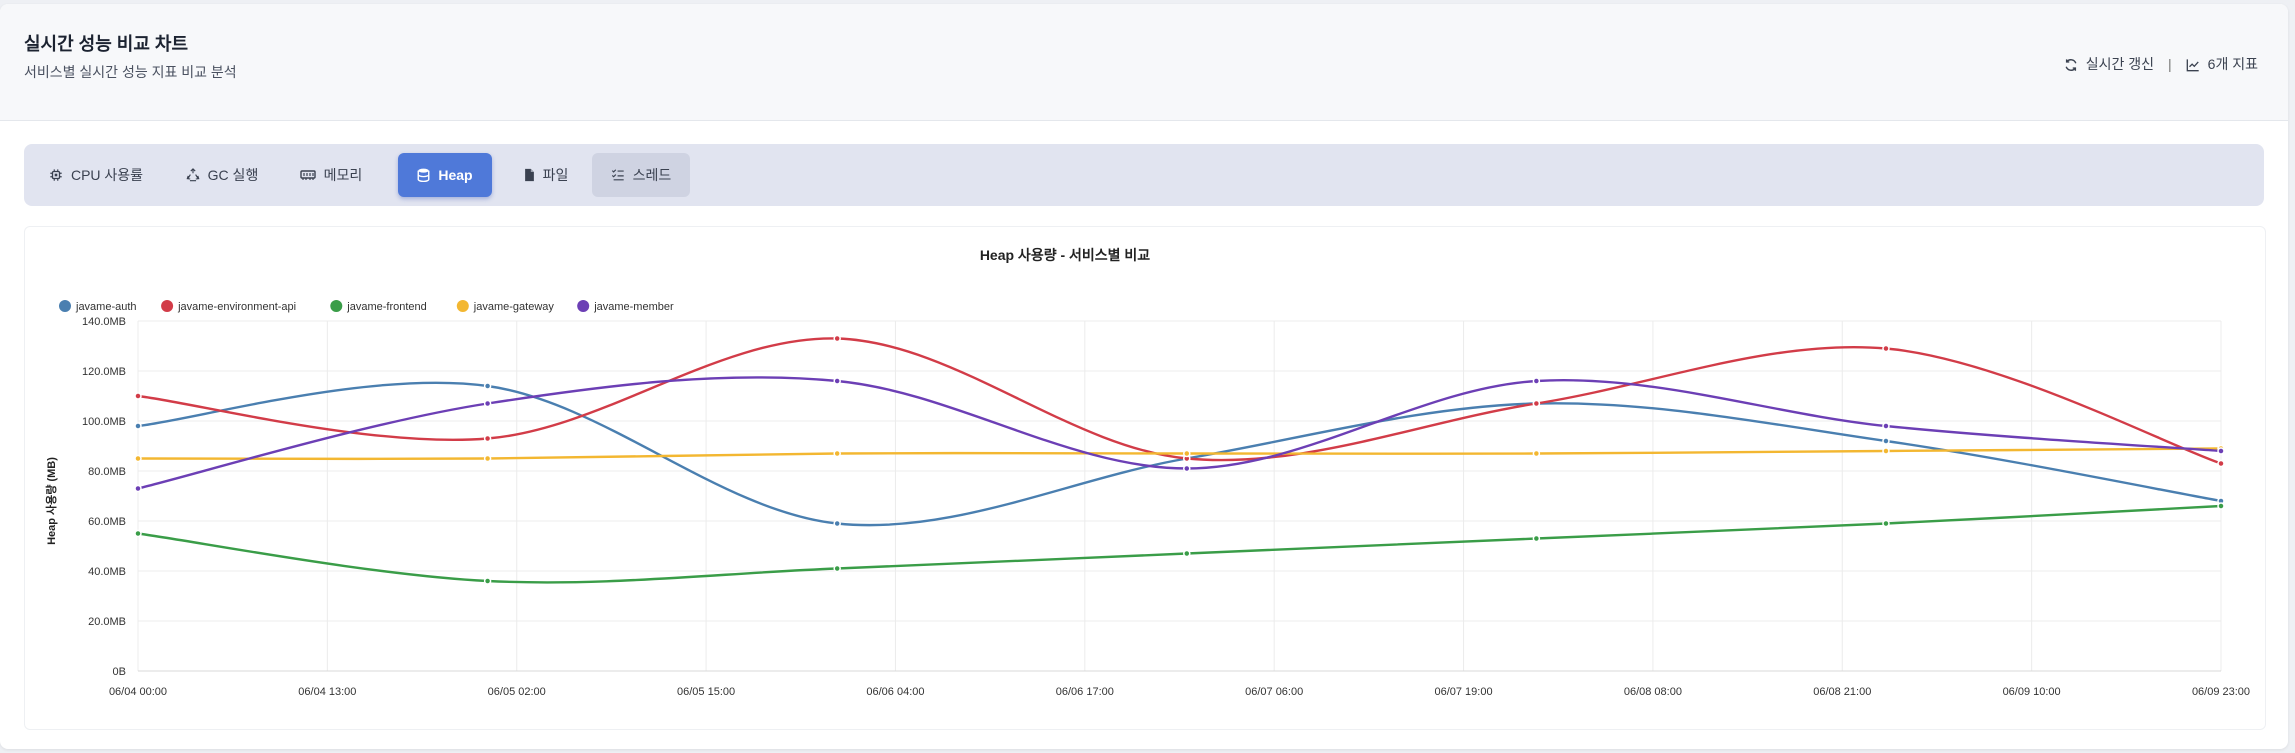  What do you see at coordinates (107, 522) in the screenshot?
I see `y-tick-label: 60.0MB` at bounding box center [107, 522].